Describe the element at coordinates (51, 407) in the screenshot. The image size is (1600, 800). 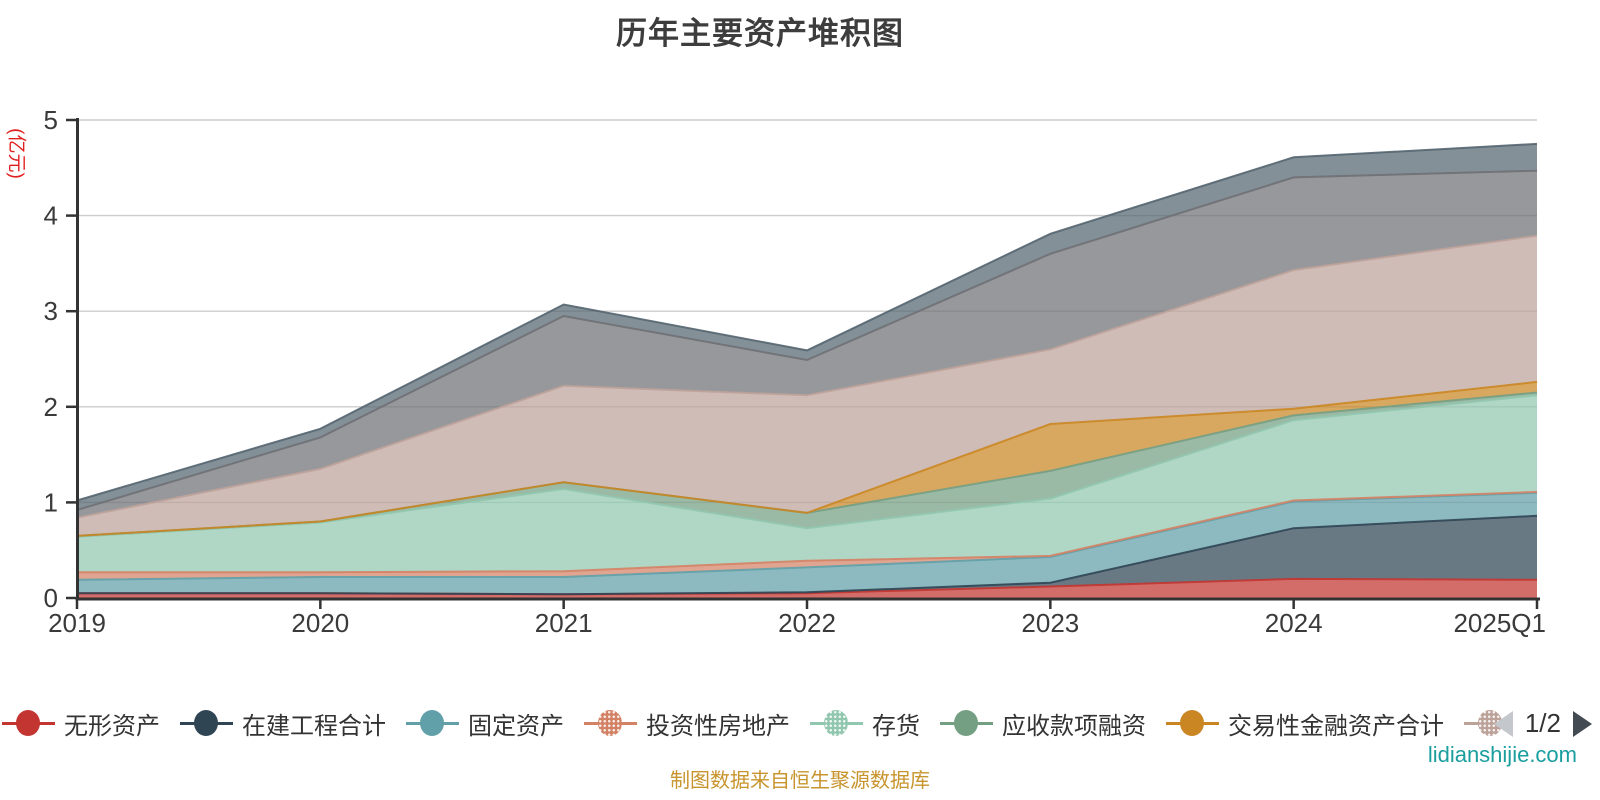
I see `y-axis-tick-label: 2` at that location.